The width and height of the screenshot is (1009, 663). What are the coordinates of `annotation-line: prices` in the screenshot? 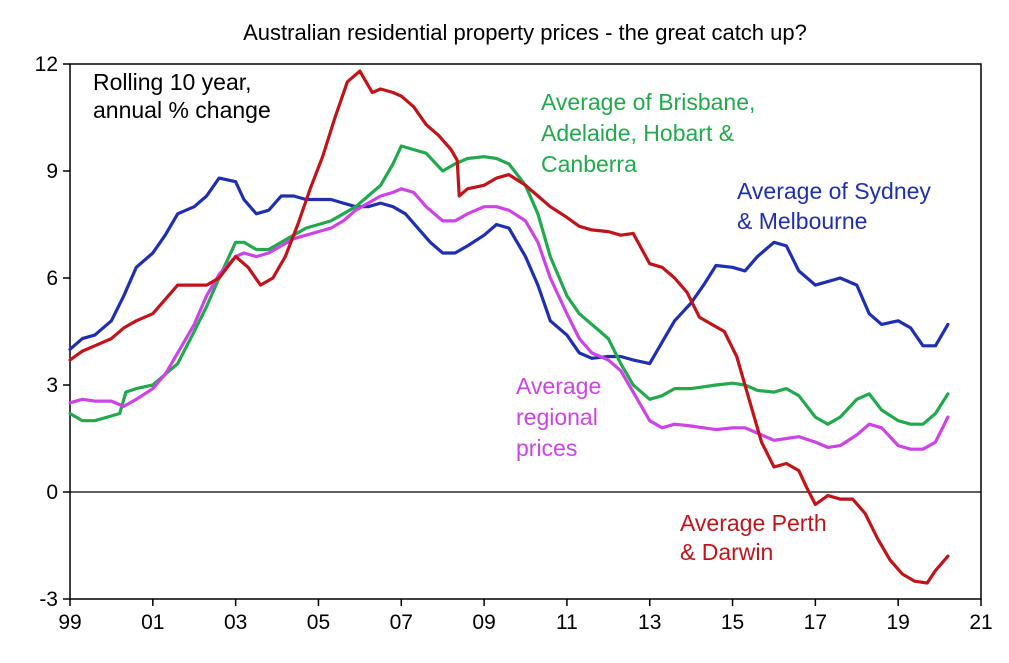 It's located at (546, 448).